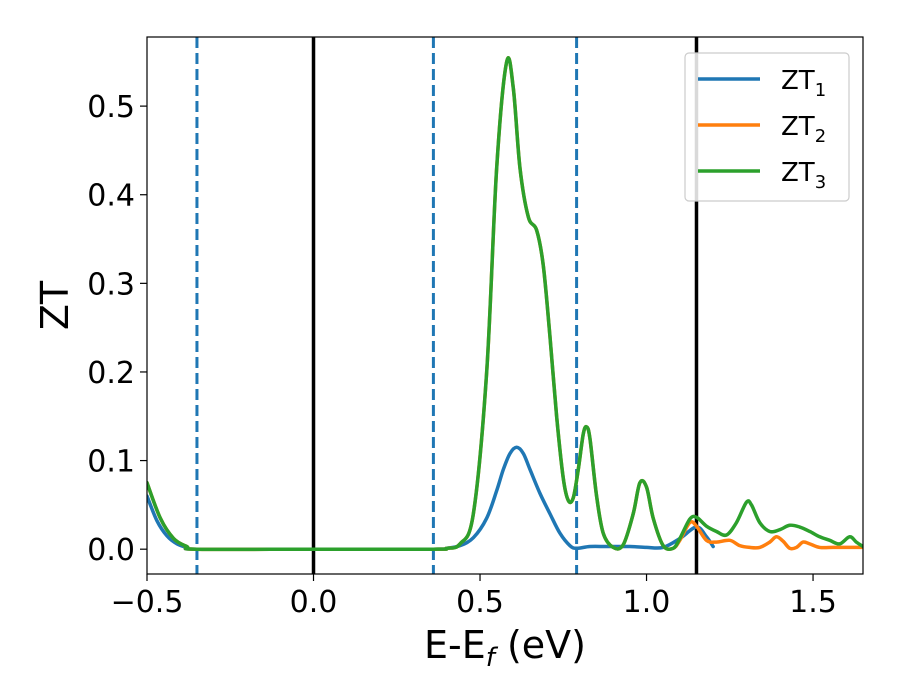 The image size is (900, 700). What do you see at coordinates (111, 550) in the screenshot?
I see `y-tick-label-0: 0.0` at bounding box center [111, 550].